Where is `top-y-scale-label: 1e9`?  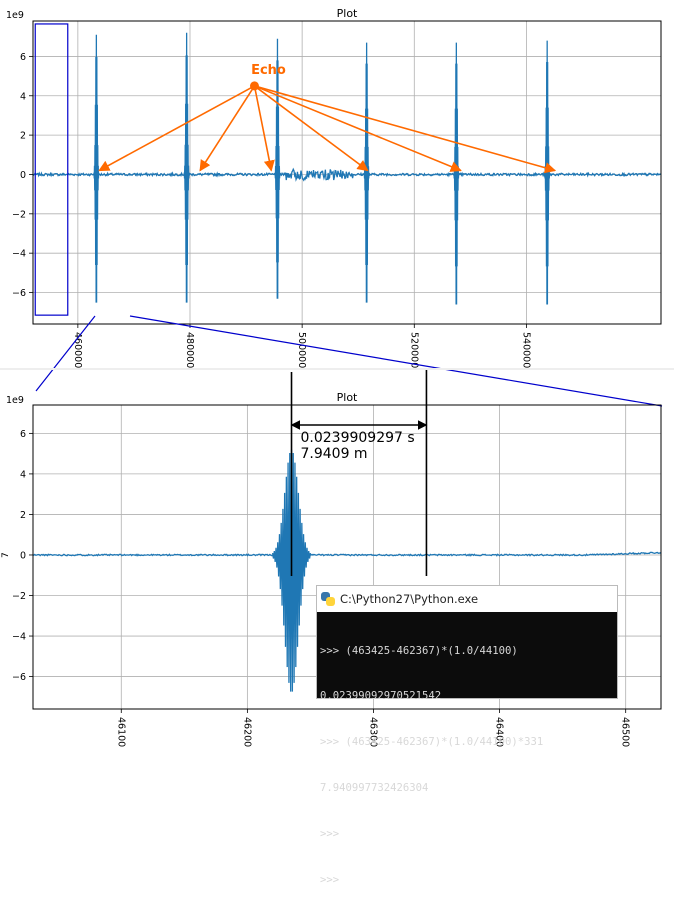 top-y-scale-label: 1e9 is located at coordinates (15, 15).